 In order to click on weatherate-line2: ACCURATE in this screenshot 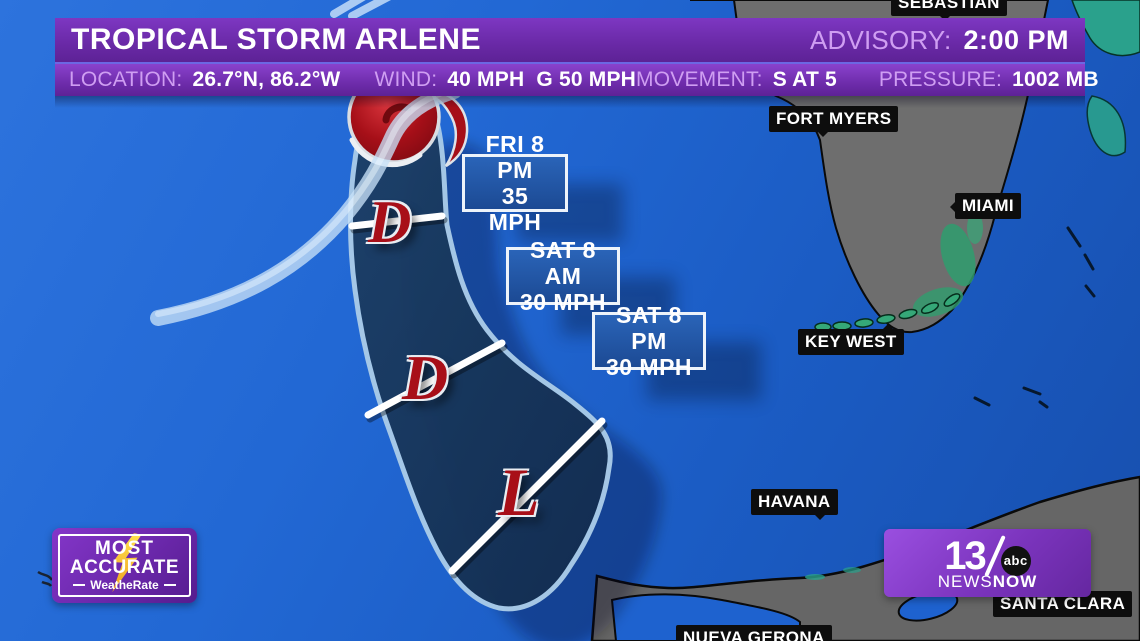, I will do `click(124, 567)`.